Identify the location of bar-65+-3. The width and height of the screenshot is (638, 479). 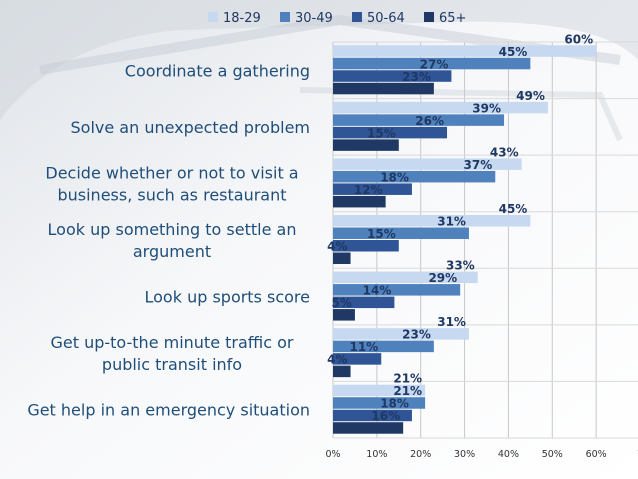
(342, 258).